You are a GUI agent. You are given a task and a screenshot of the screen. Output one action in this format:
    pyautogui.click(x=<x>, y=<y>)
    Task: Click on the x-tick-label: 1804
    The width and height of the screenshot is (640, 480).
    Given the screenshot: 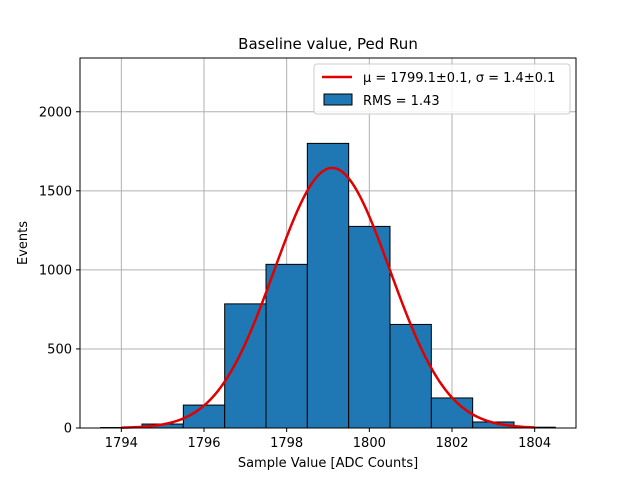 What is the action you would take?
    pyautogui.click(x=534, y=443)
    